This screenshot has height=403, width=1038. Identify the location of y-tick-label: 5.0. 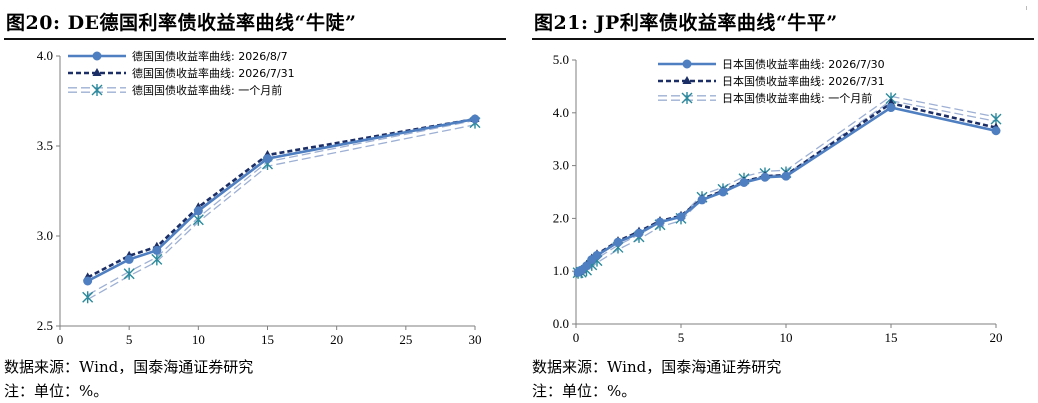
(561, 59).